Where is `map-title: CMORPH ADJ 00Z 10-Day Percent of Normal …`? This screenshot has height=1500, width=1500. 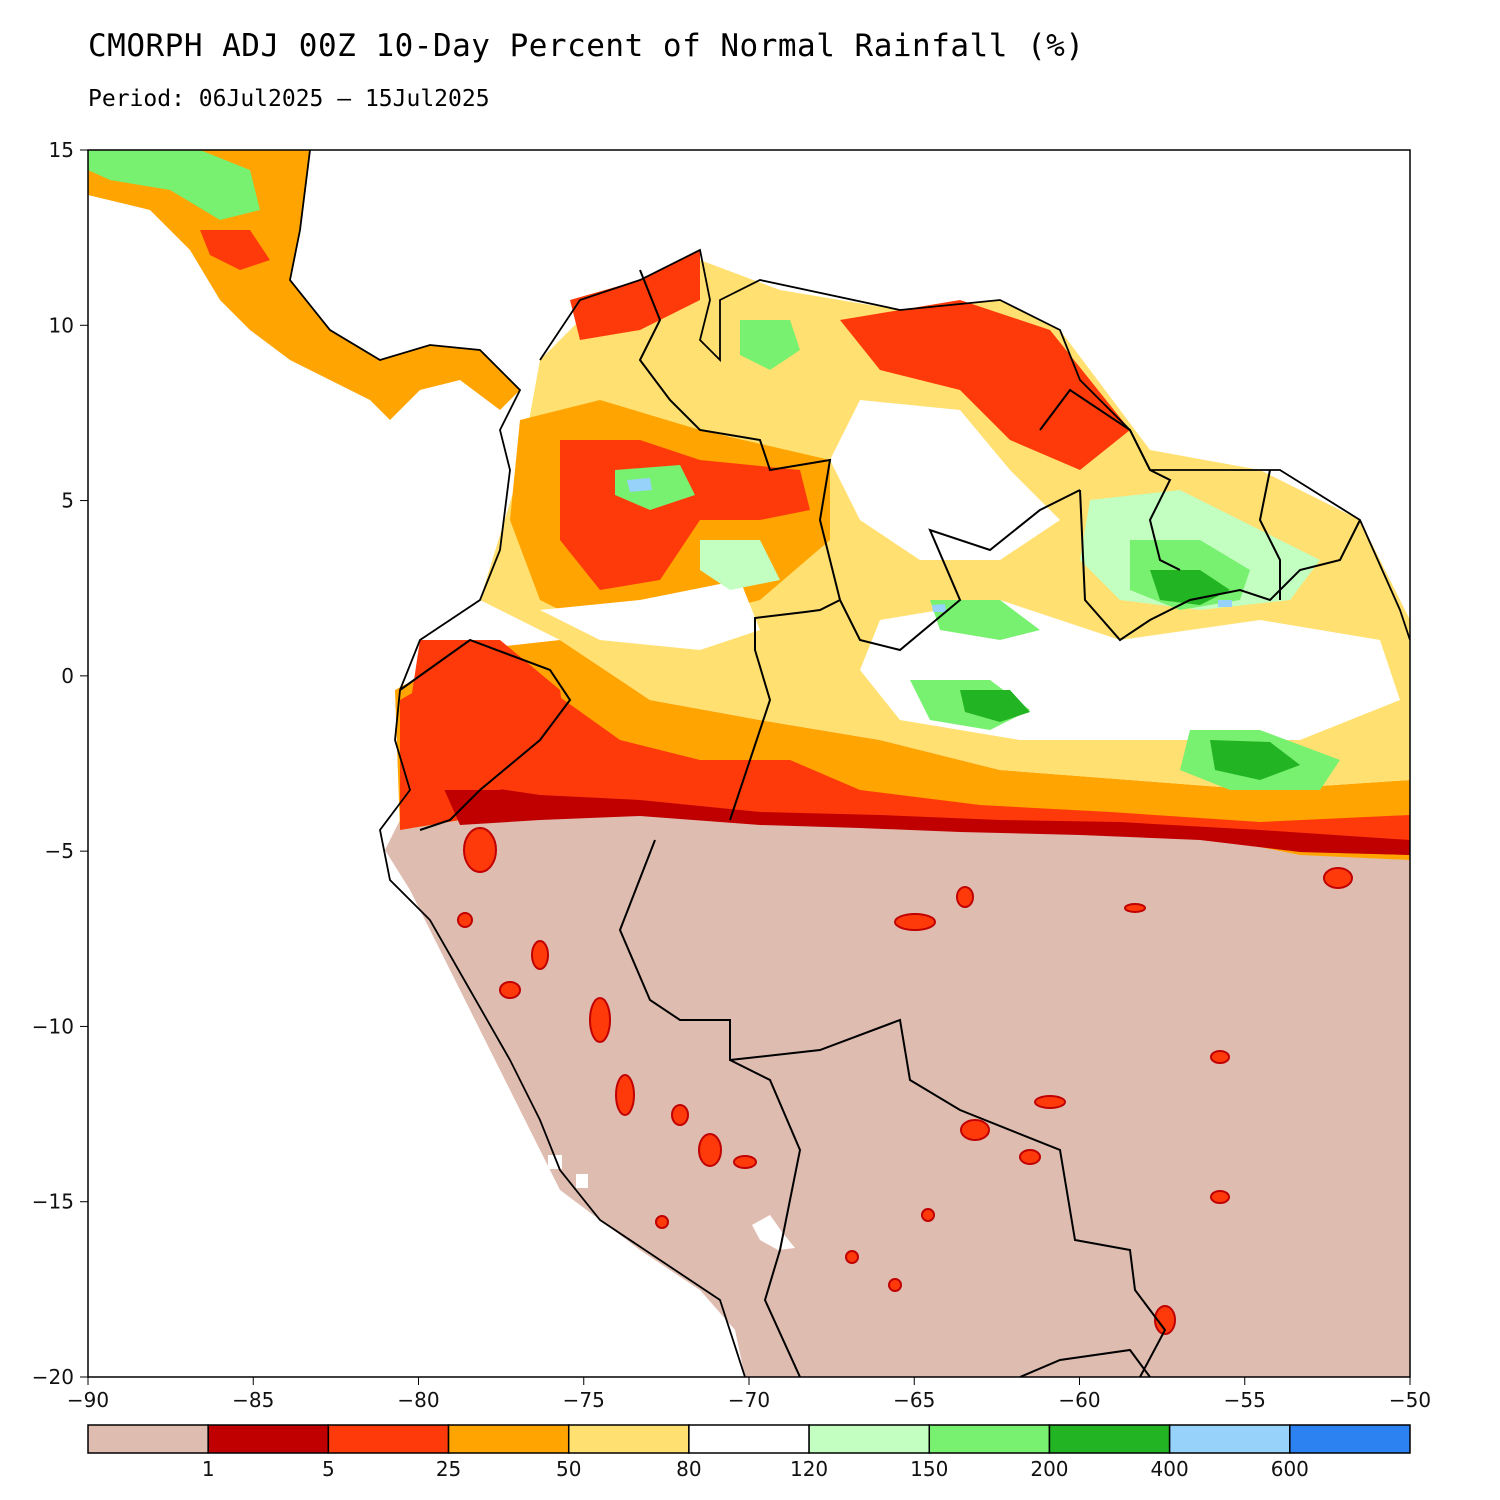 map-title: CMORPH ADJ 00Z 10-Day Percent of Normal … is located at coordinates (586, 46).